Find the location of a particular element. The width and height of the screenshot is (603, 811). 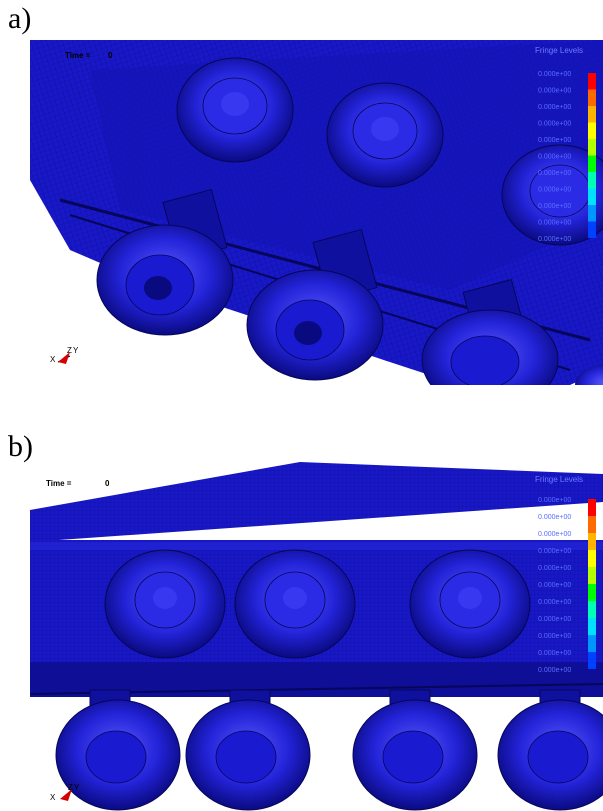

panel-a-label: a) is located at coordinates (20, 18).